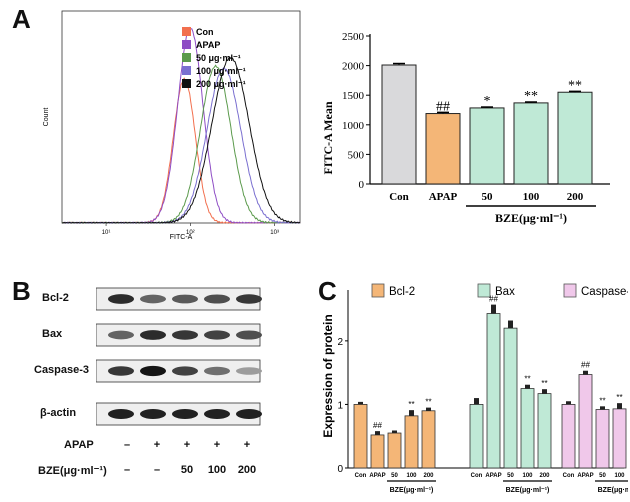 This screenshot has height=502, width=630. I want to click on y-tick-label: 2500, so click(353, 37).